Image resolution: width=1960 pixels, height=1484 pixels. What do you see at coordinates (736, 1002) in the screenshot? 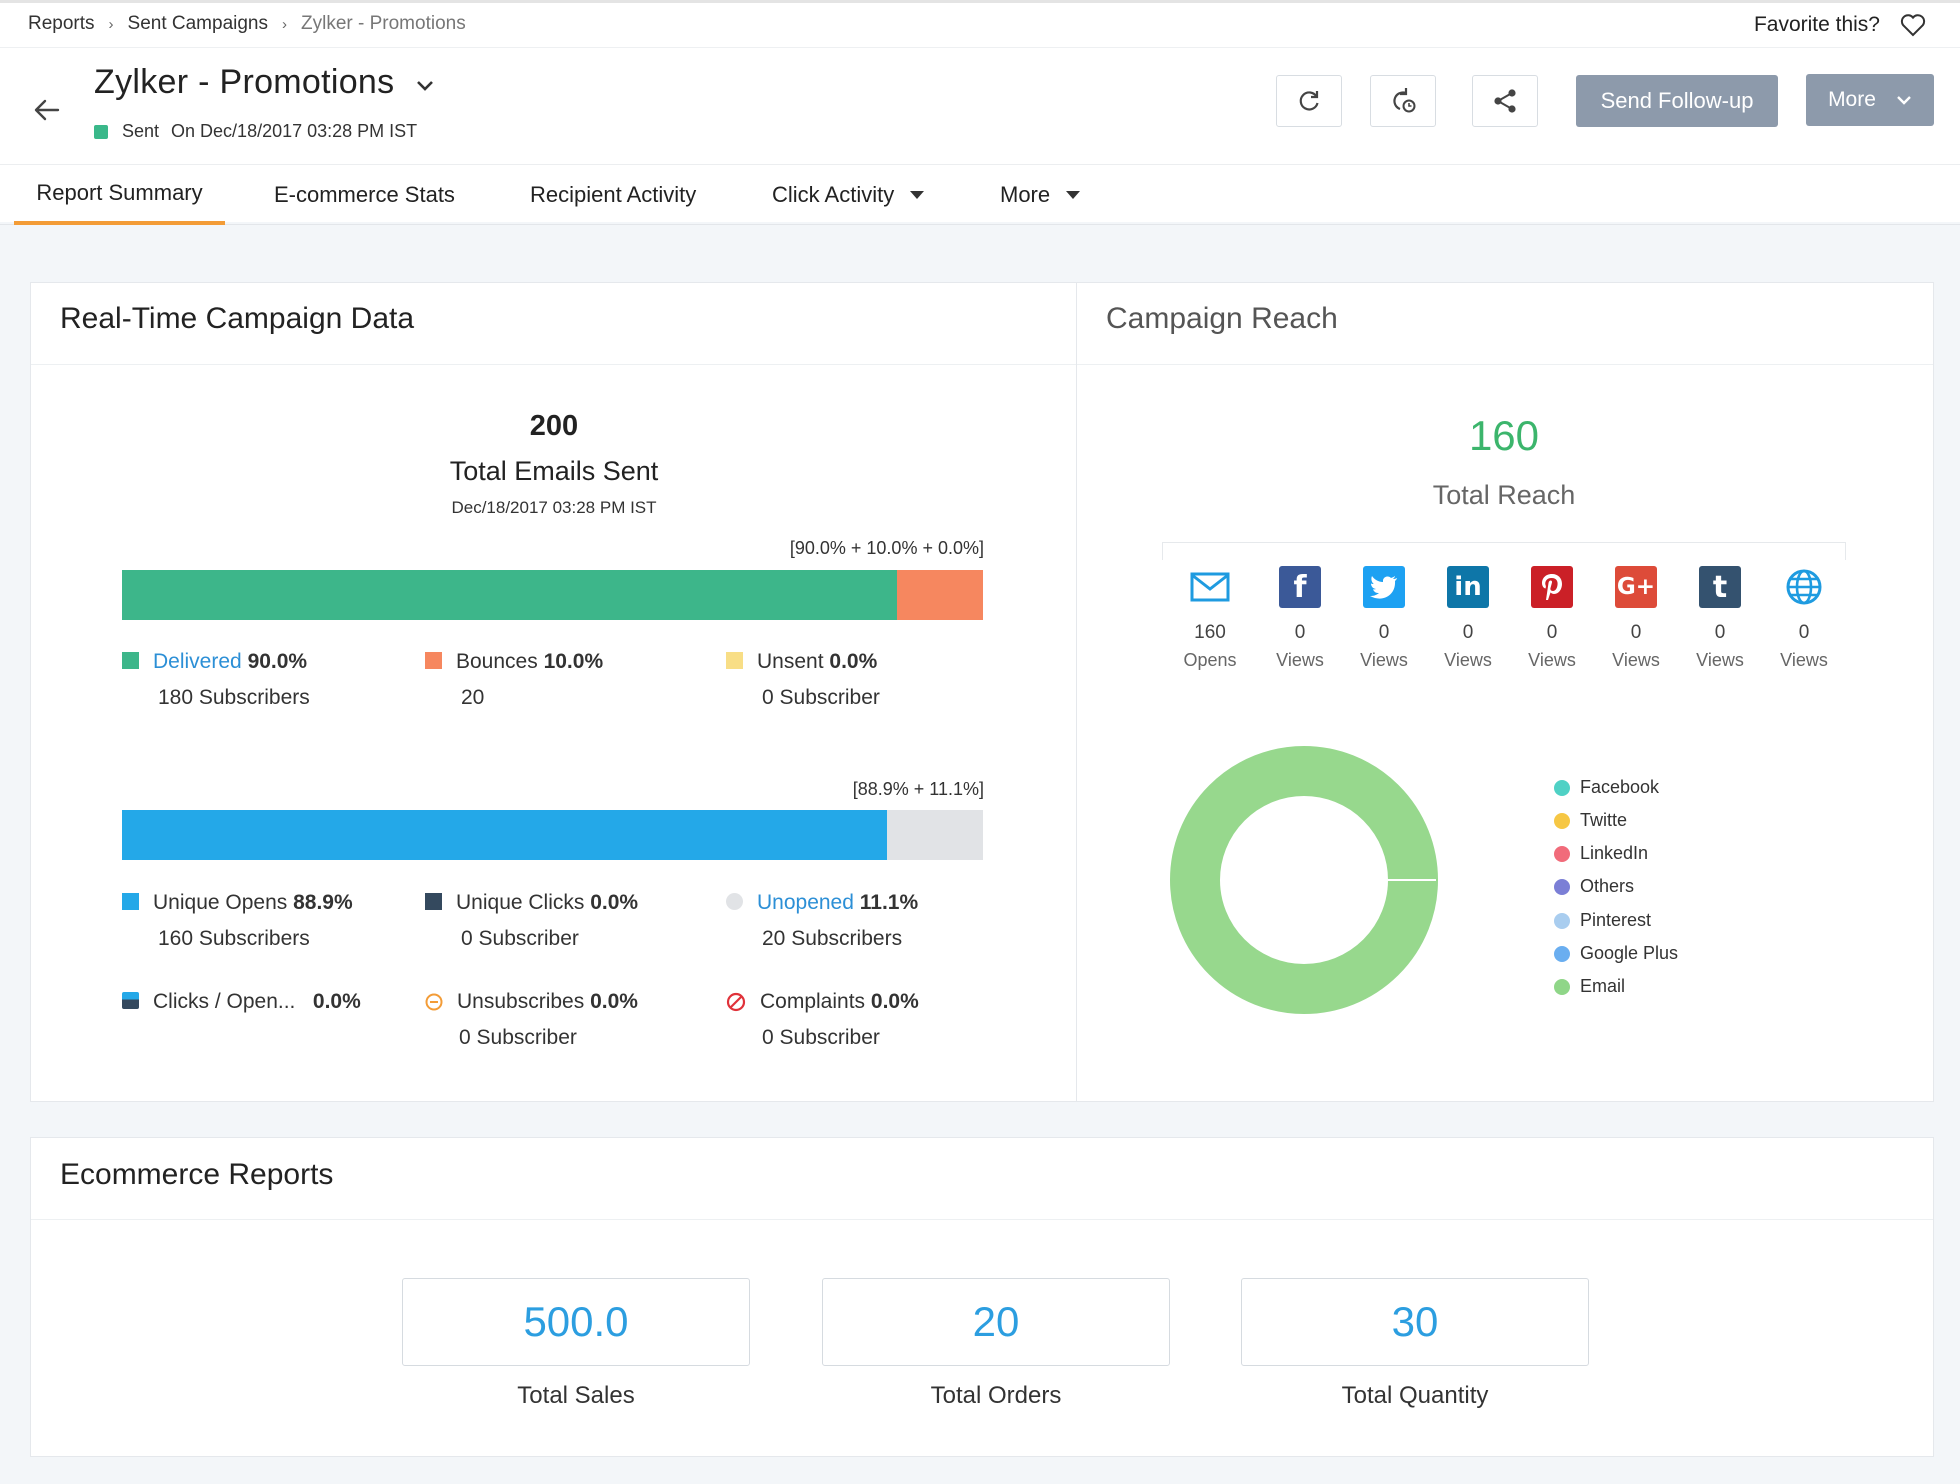
I see `complaint-icon` at bounding box center [736, 1002].